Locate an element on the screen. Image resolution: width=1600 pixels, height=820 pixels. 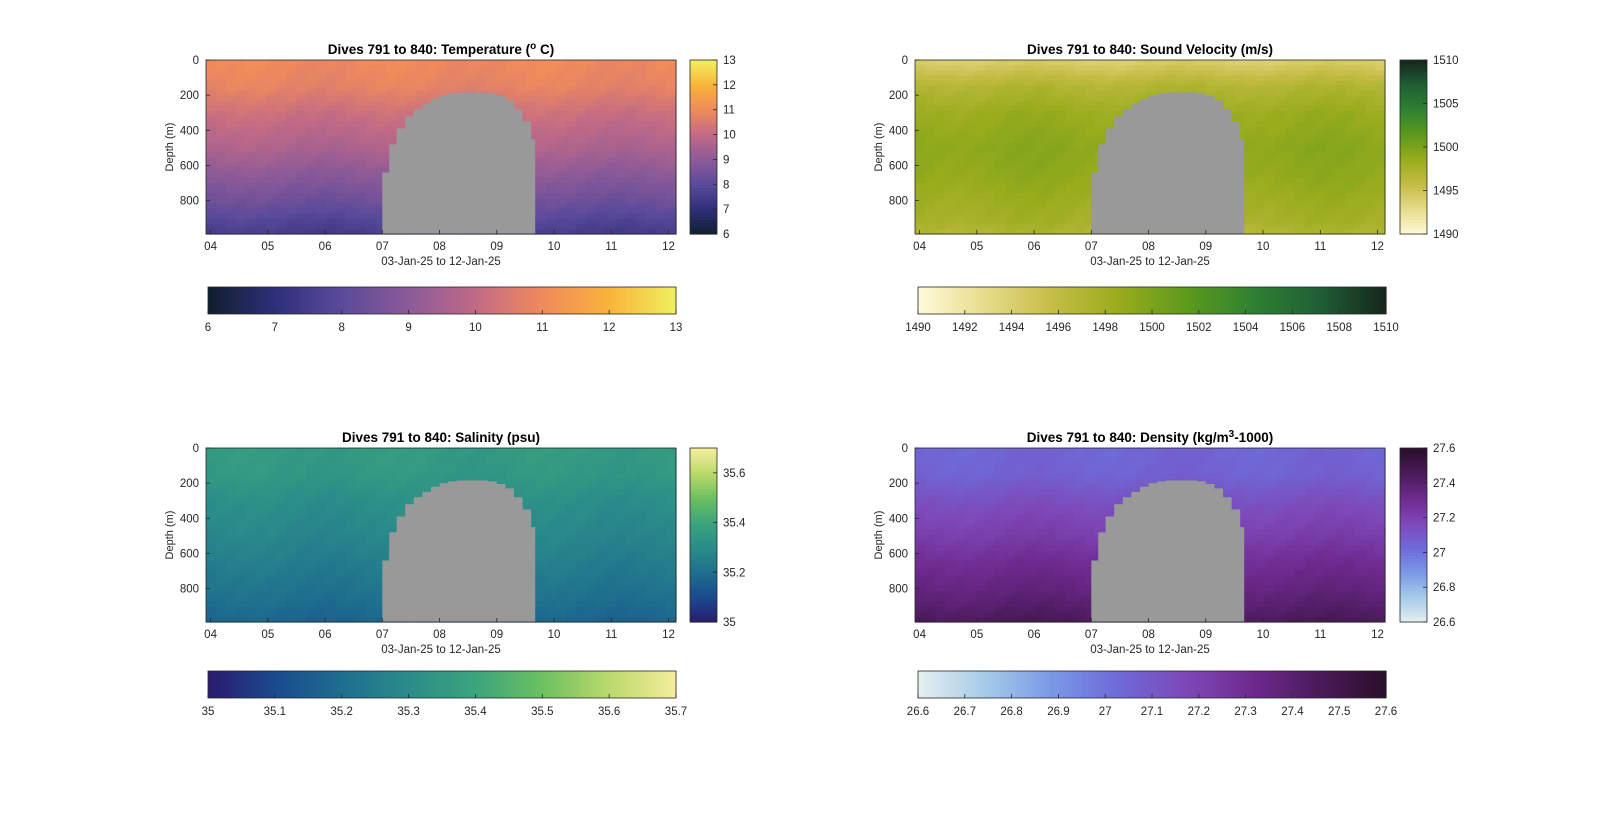
y-tick-label: 600 is located at coordinates (189, 166).